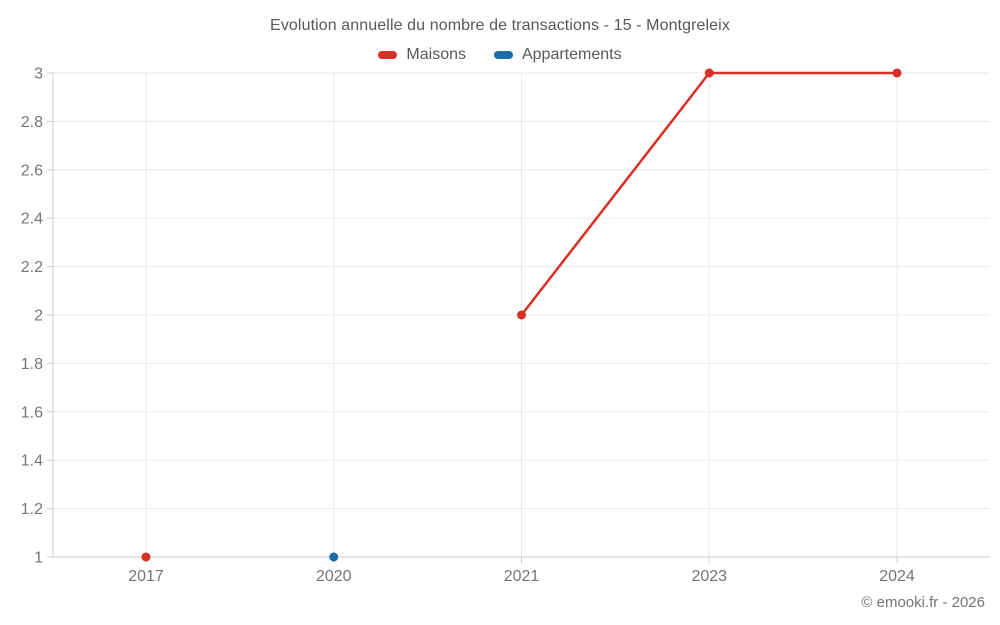 This screenshot has width=1000, height=625. What do you see at coordinates (334, 557) in the screenshot?
I see `data-point-appartements-2020` at bounding box center [334, 557].